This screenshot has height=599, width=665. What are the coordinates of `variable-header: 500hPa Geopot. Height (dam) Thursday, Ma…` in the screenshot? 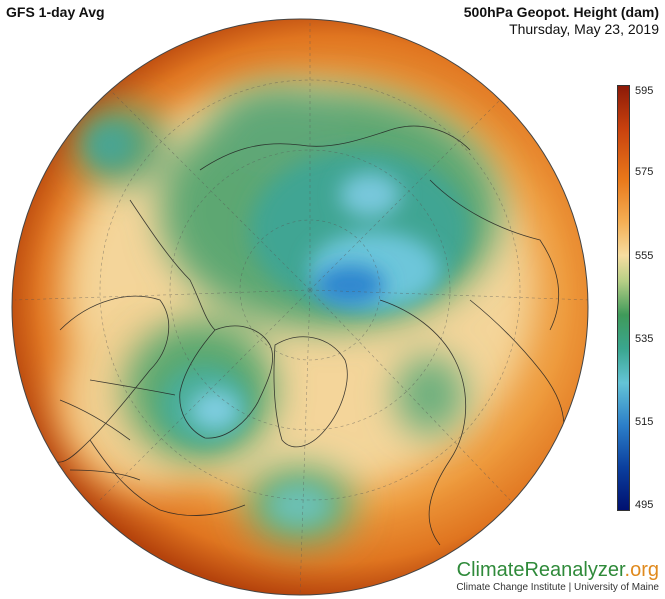 It's located at (561, 20).